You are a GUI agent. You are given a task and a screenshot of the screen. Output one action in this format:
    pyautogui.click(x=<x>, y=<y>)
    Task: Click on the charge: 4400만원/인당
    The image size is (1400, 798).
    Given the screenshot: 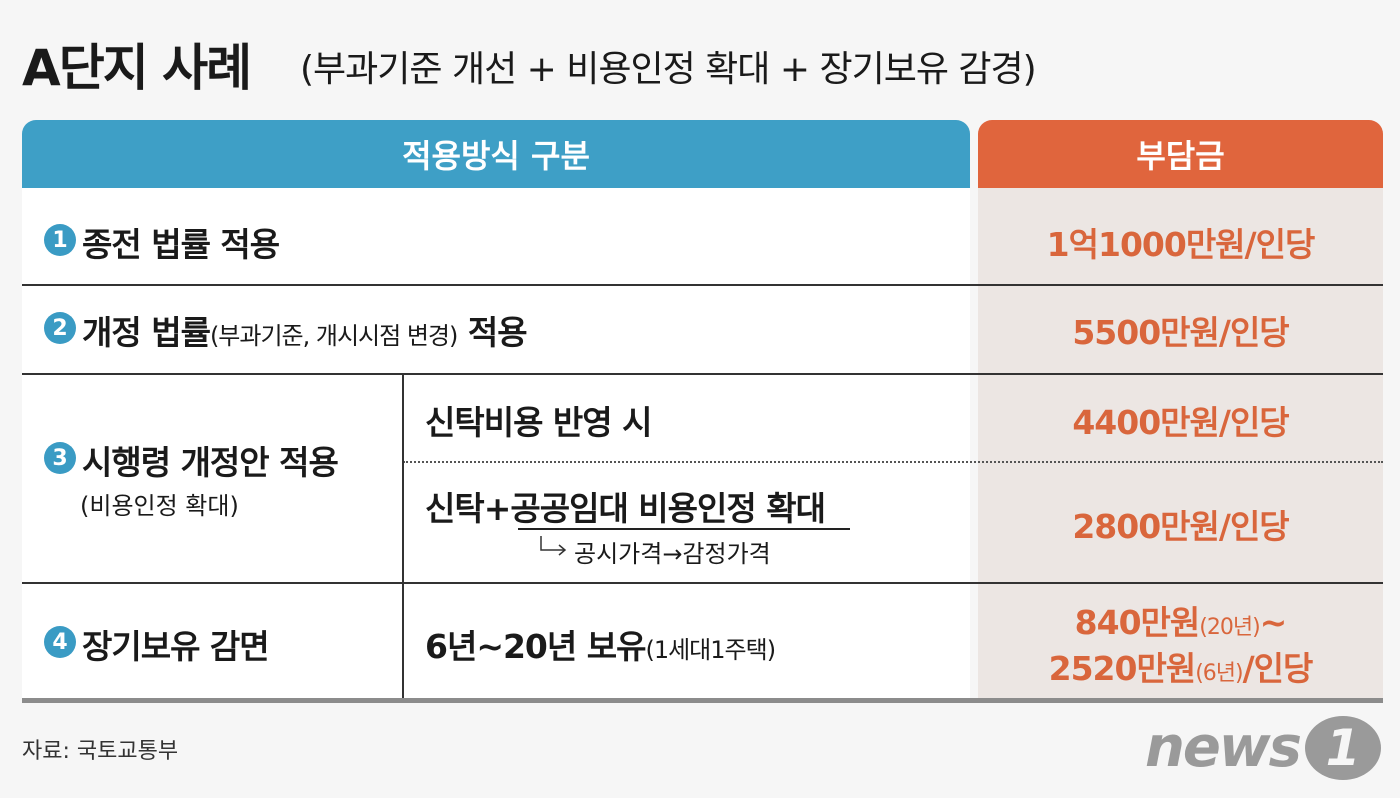 What is the action you would take?
    pyautogui.click(x=1180, y=422)
    